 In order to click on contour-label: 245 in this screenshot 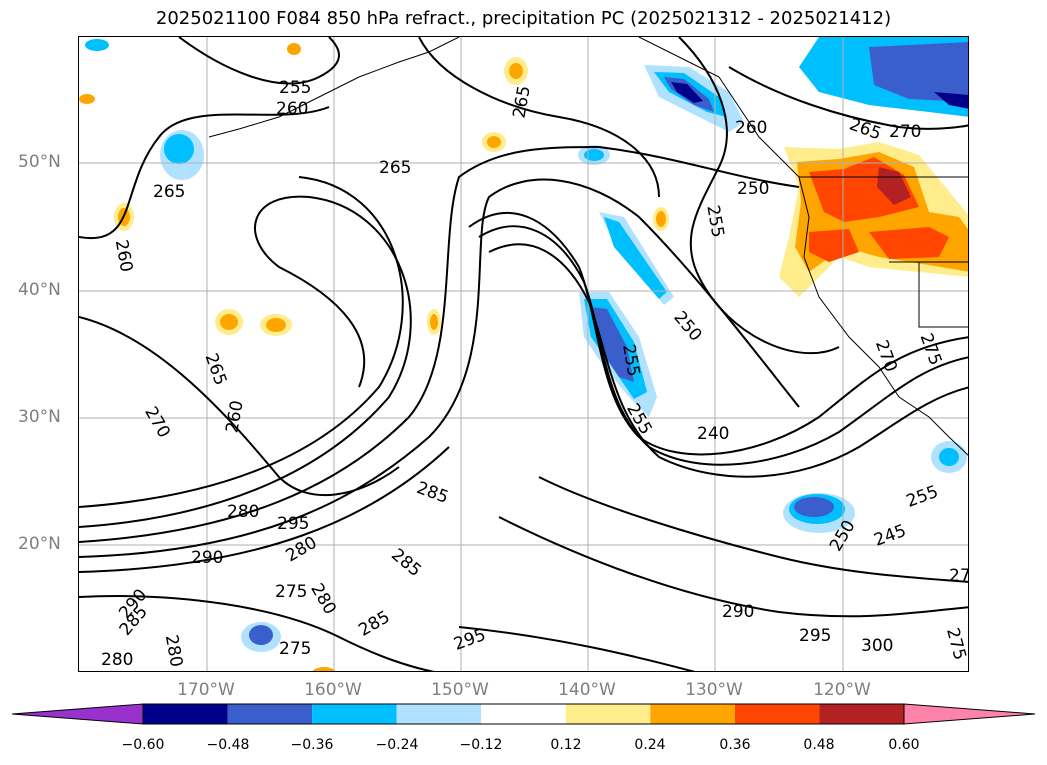, I will do `click(890, 536)`.